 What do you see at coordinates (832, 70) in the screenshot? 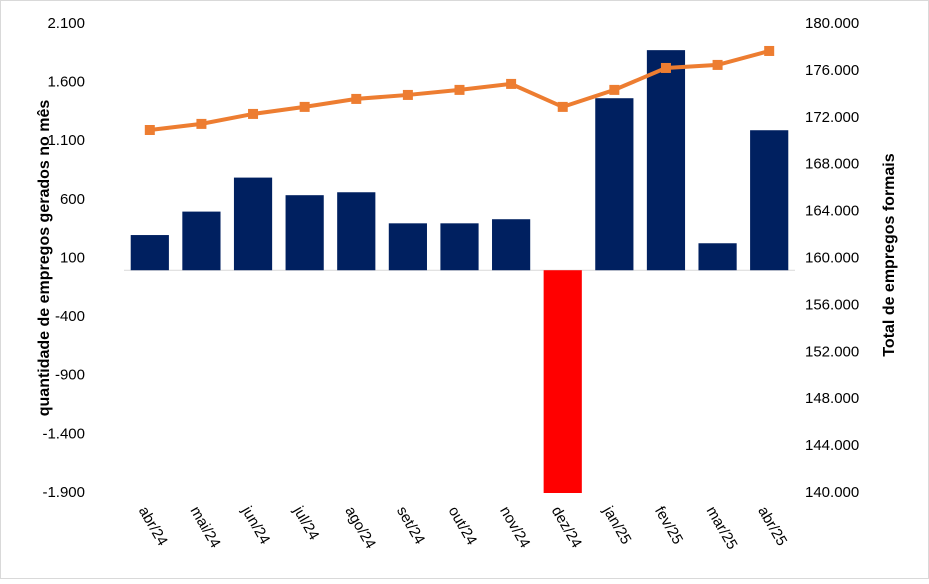
I see `y2-tick-label: 176.000` at bounding box center [832, 70].